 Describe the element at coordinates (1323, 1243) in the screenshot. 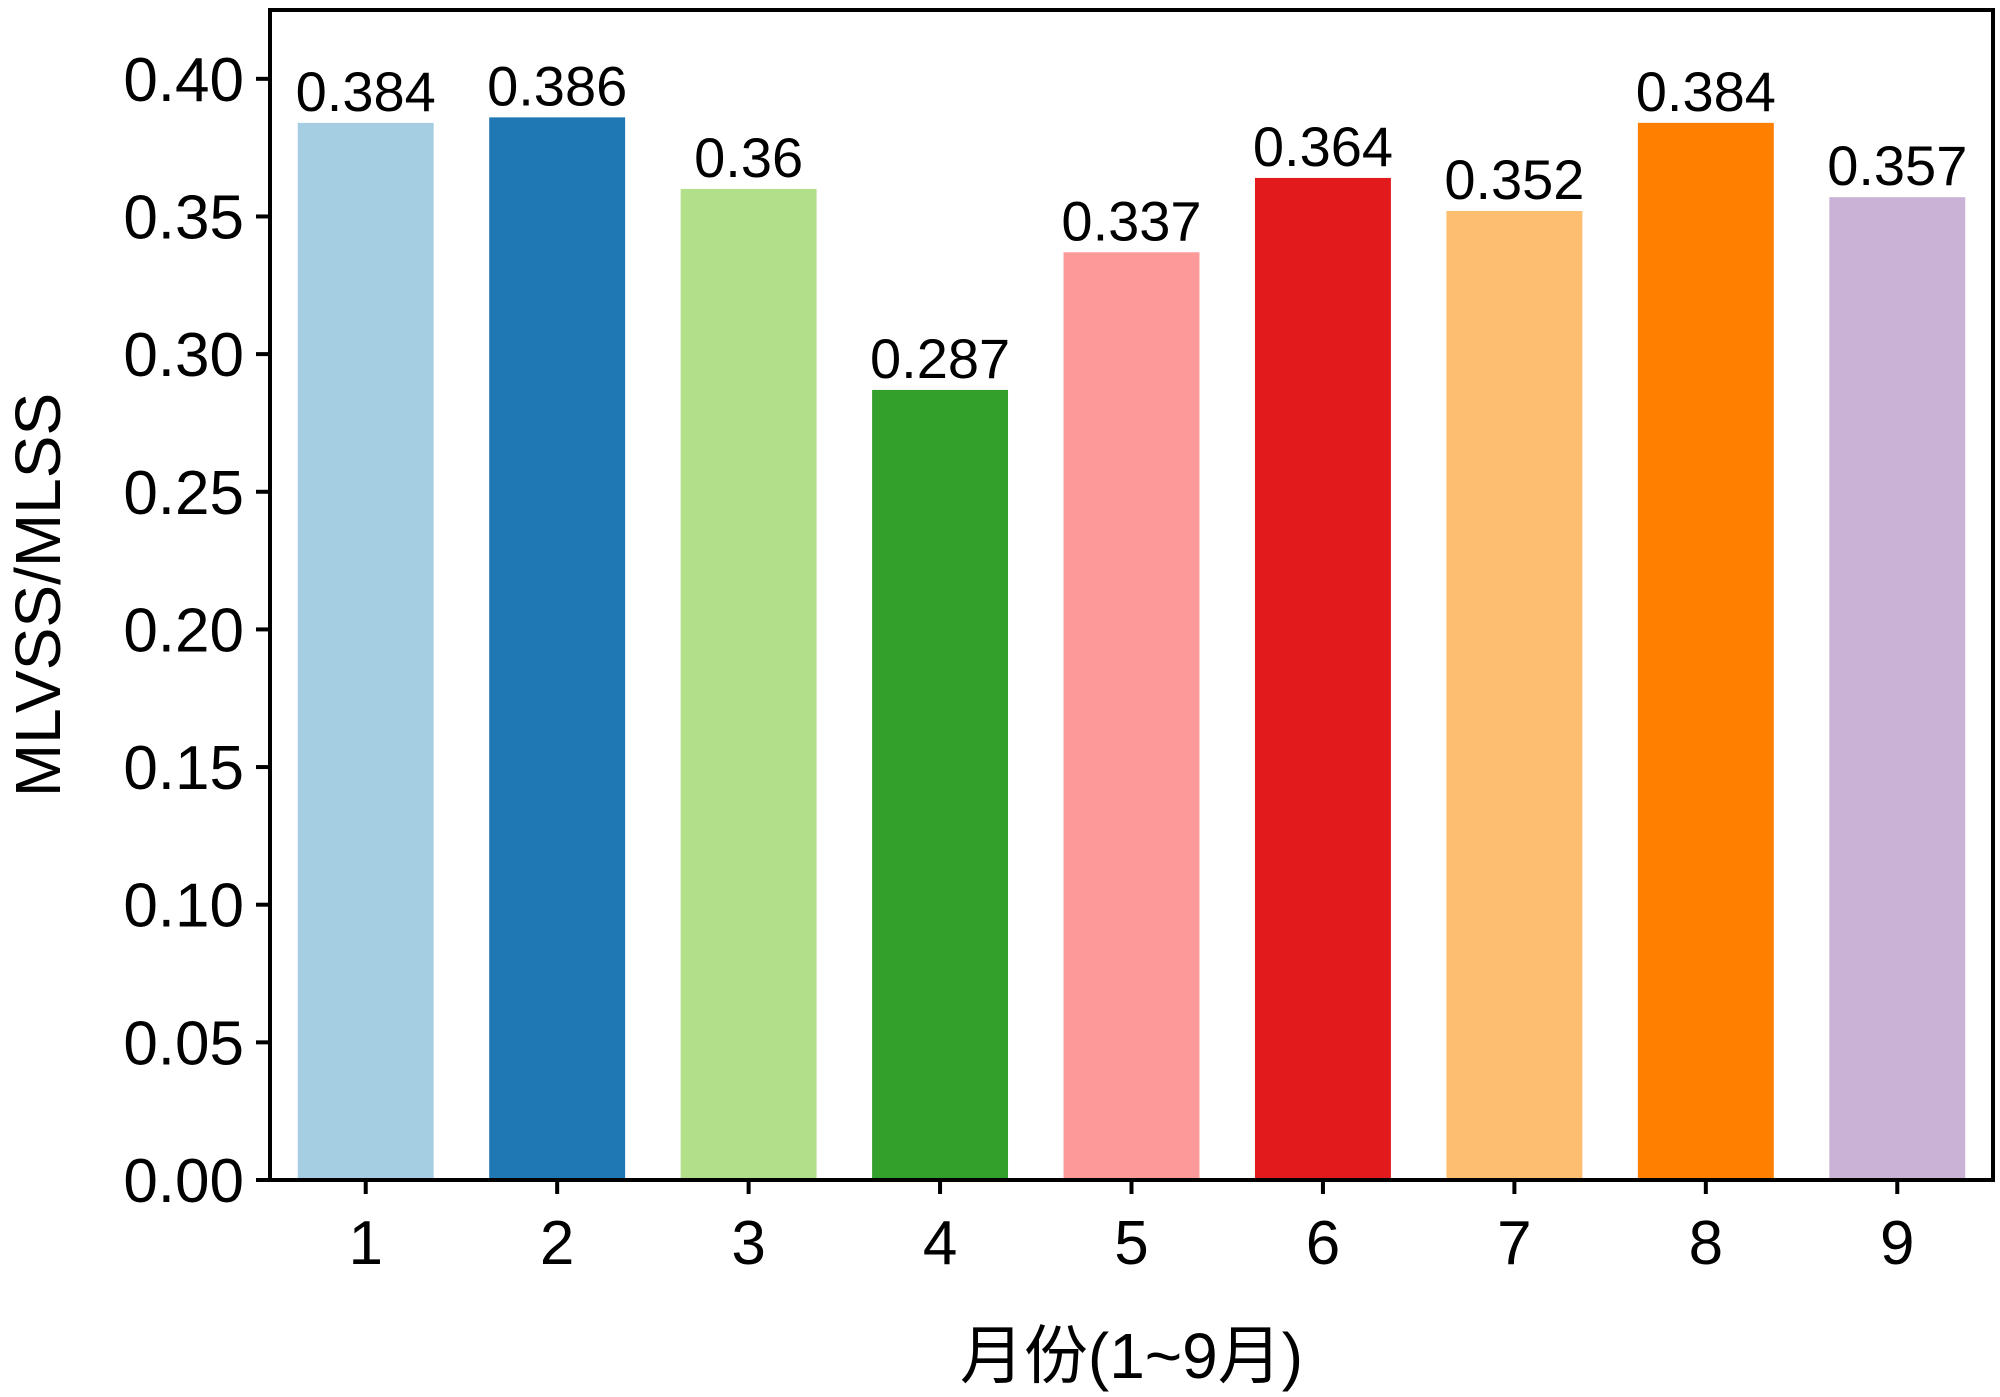

I see `x-tick-label: 6` at that location.